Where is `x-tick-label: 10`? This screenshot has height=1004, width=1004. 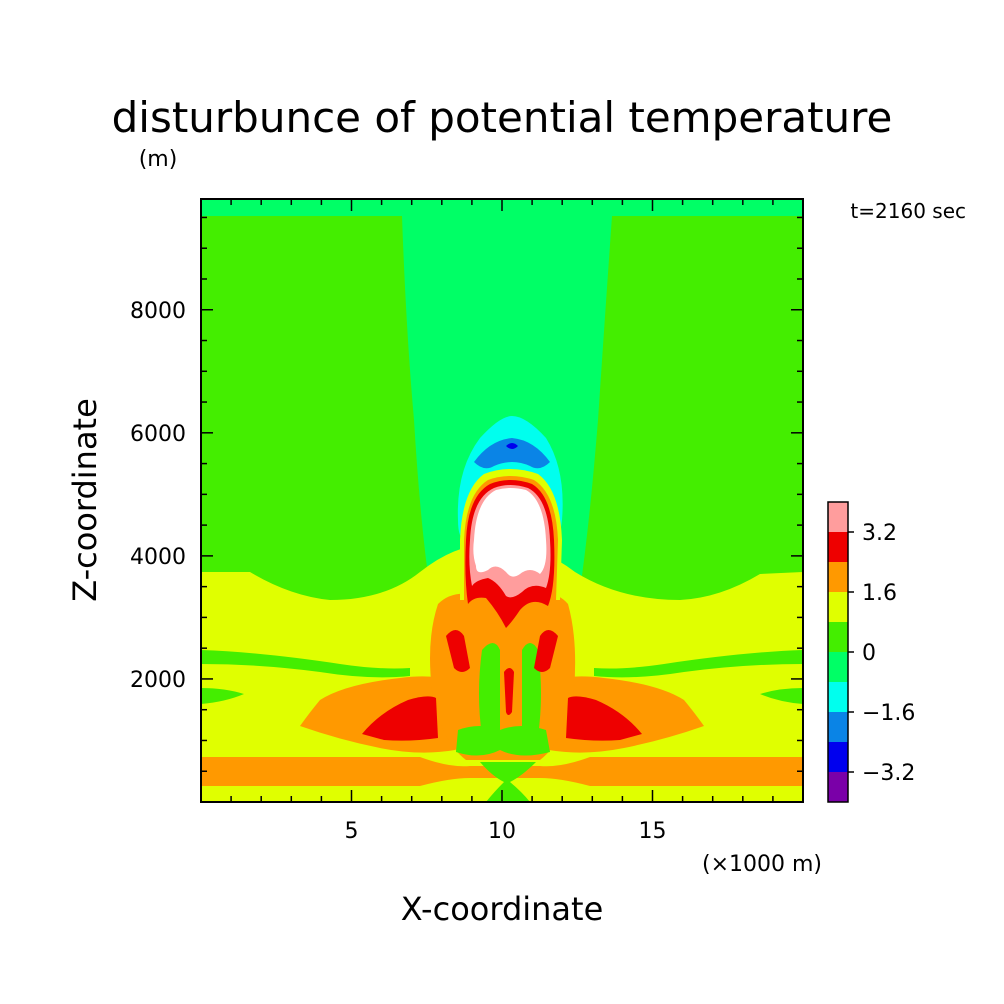
x-tick-label: 10 is located at coordinates (502, 831).